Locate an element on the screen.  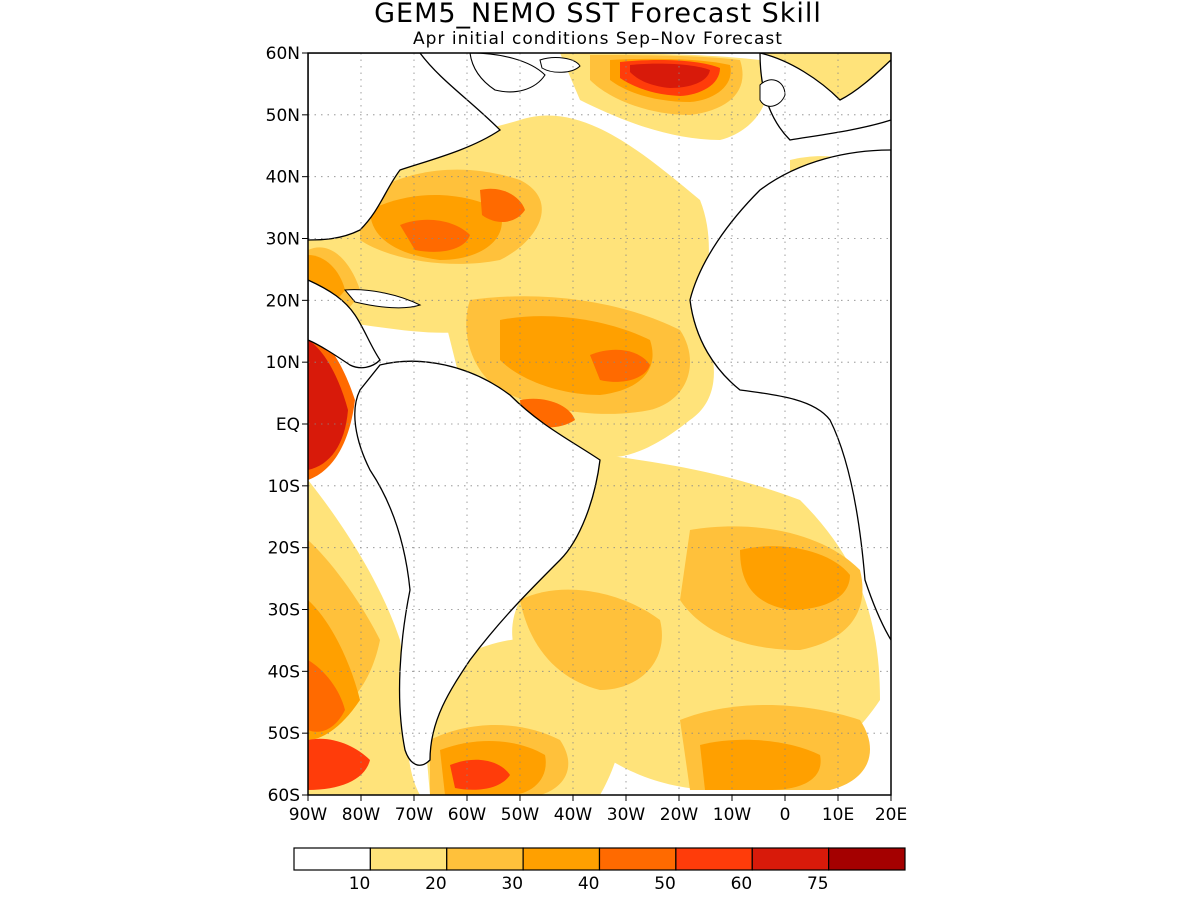
africa-land is located at coordinates (790, 395).